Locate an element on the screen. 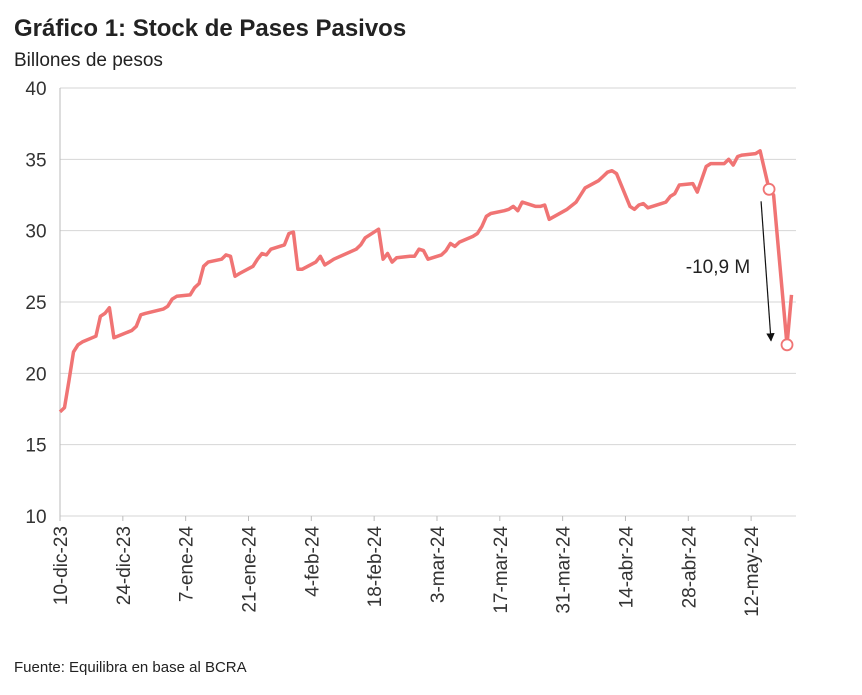  annotation-arrow is located at coordinates (767, 271).